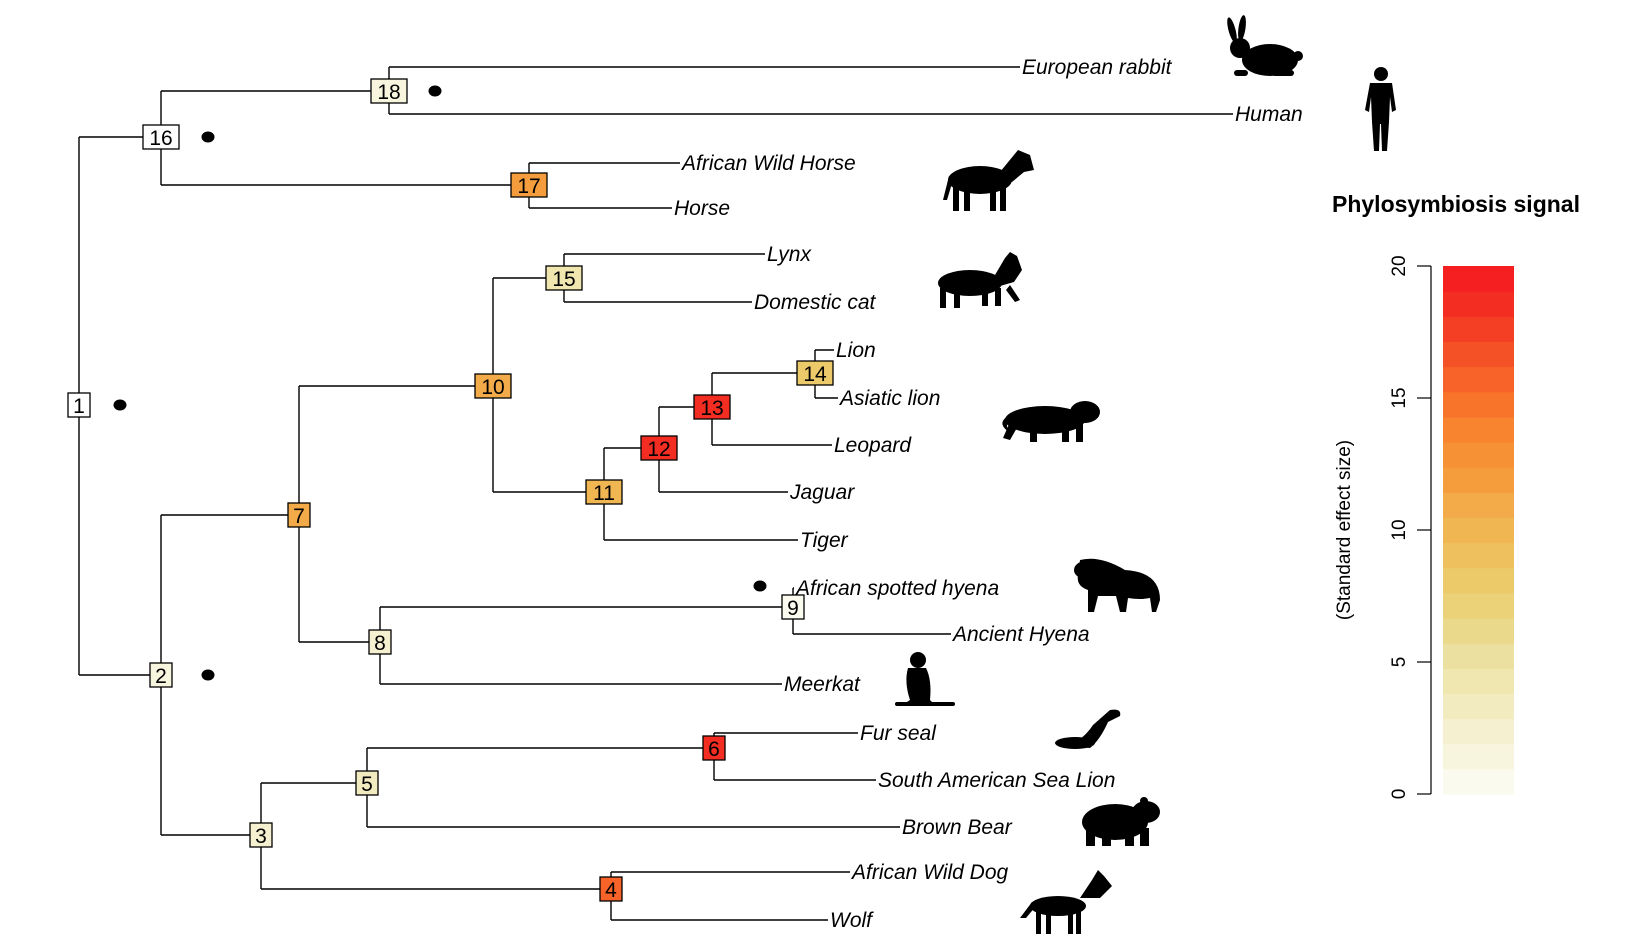  I want to click on node-label: 3, so click(261, 836).